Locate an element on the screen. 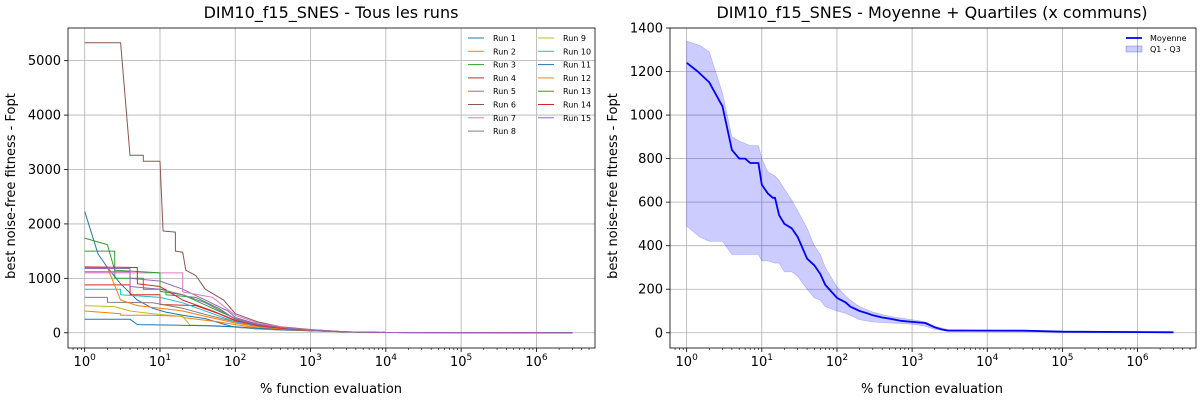  legend-label: Run 10 is located at coordinates (577, 51).